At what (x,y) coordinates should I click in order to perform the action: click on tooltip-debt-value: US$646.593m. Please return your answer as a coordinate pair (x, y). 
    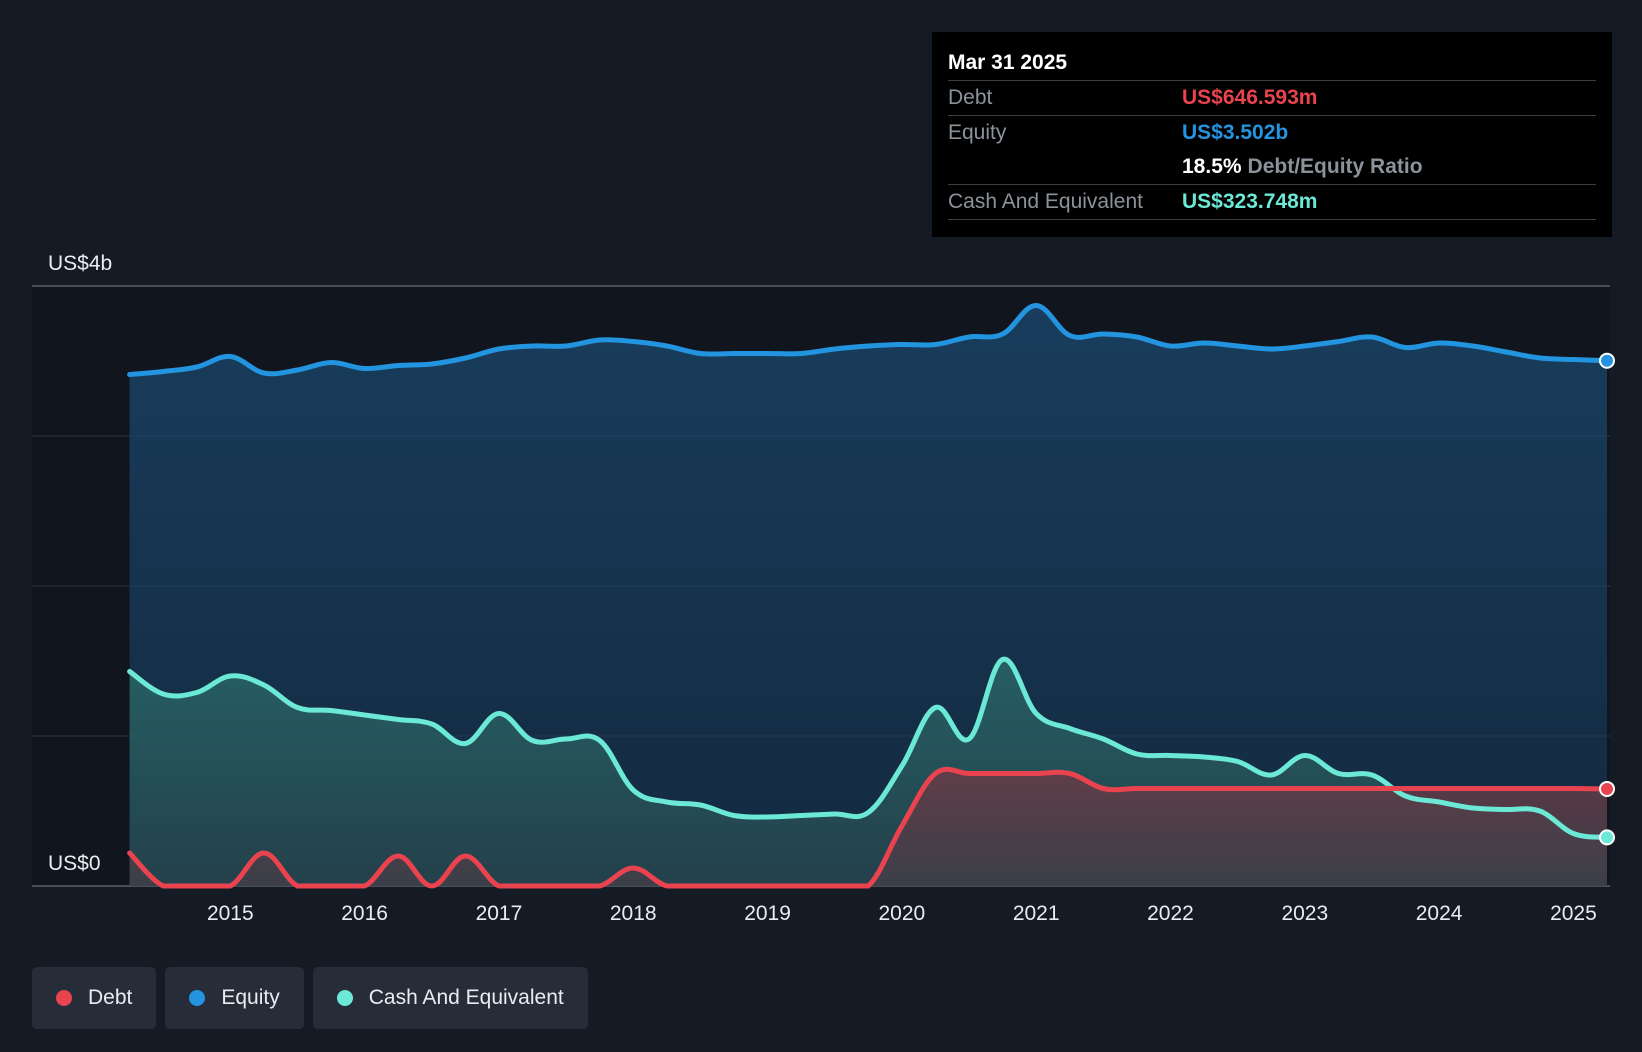
    Looking at the image, I should click on (1250, 97).